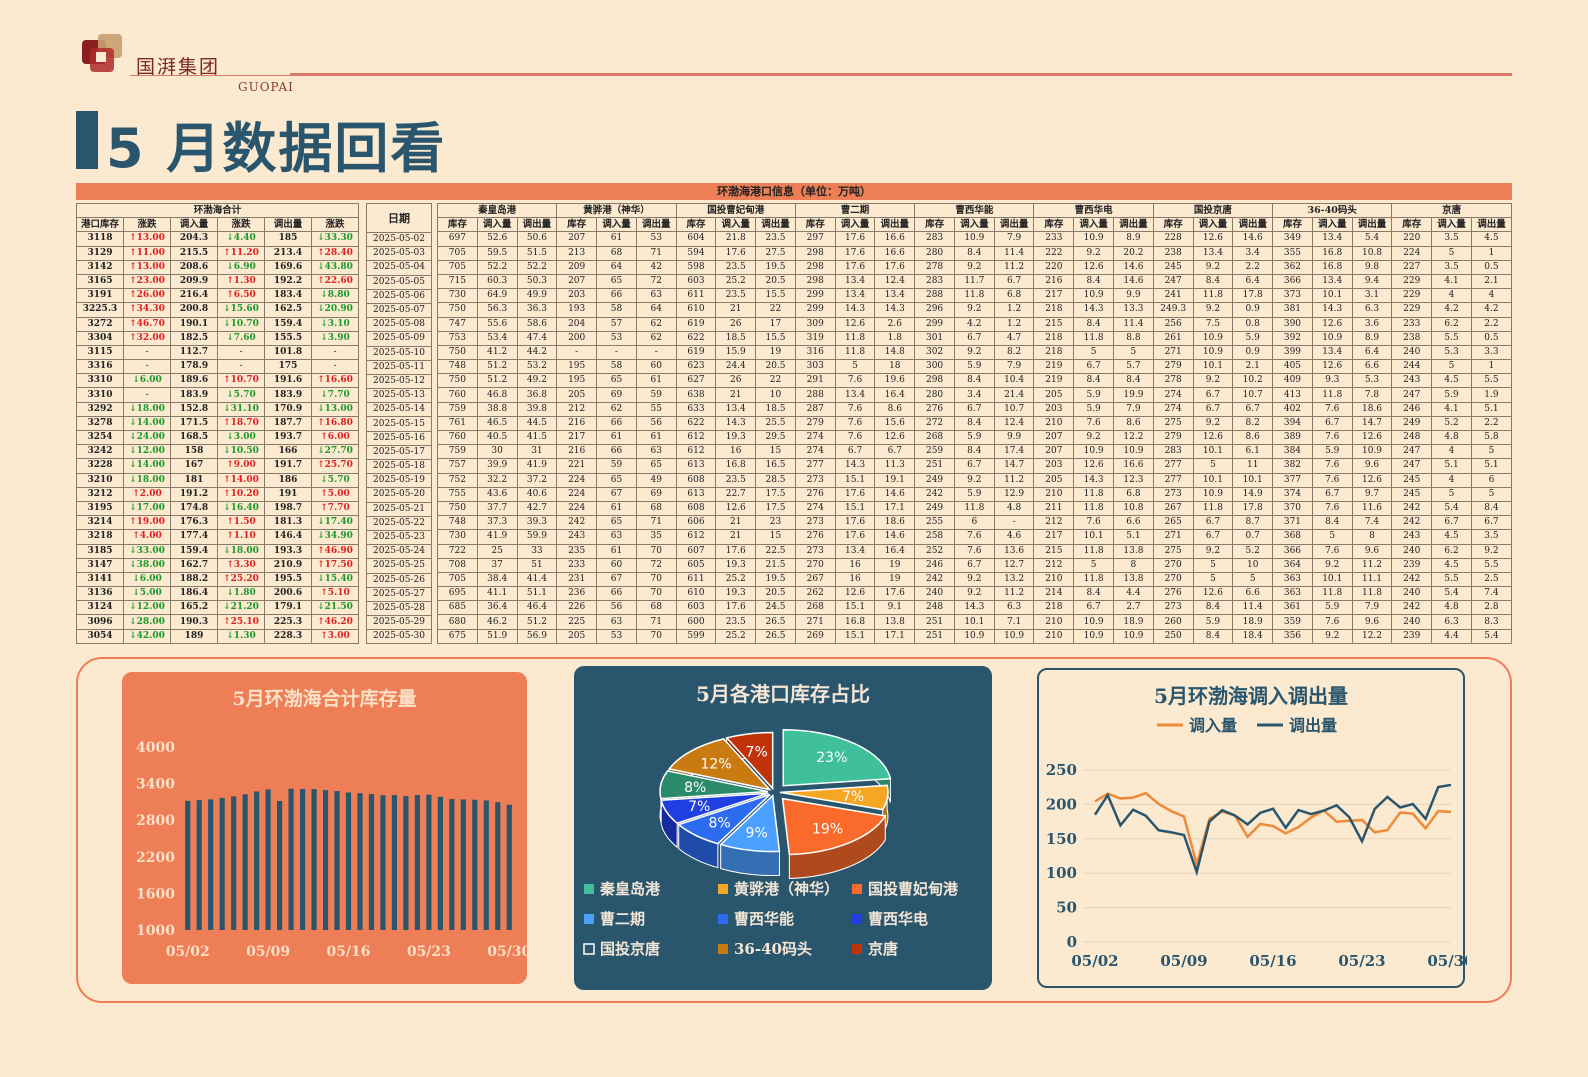 The image size is (1588, 1077). I want to click on port-cell: 72, so click(656, 565).